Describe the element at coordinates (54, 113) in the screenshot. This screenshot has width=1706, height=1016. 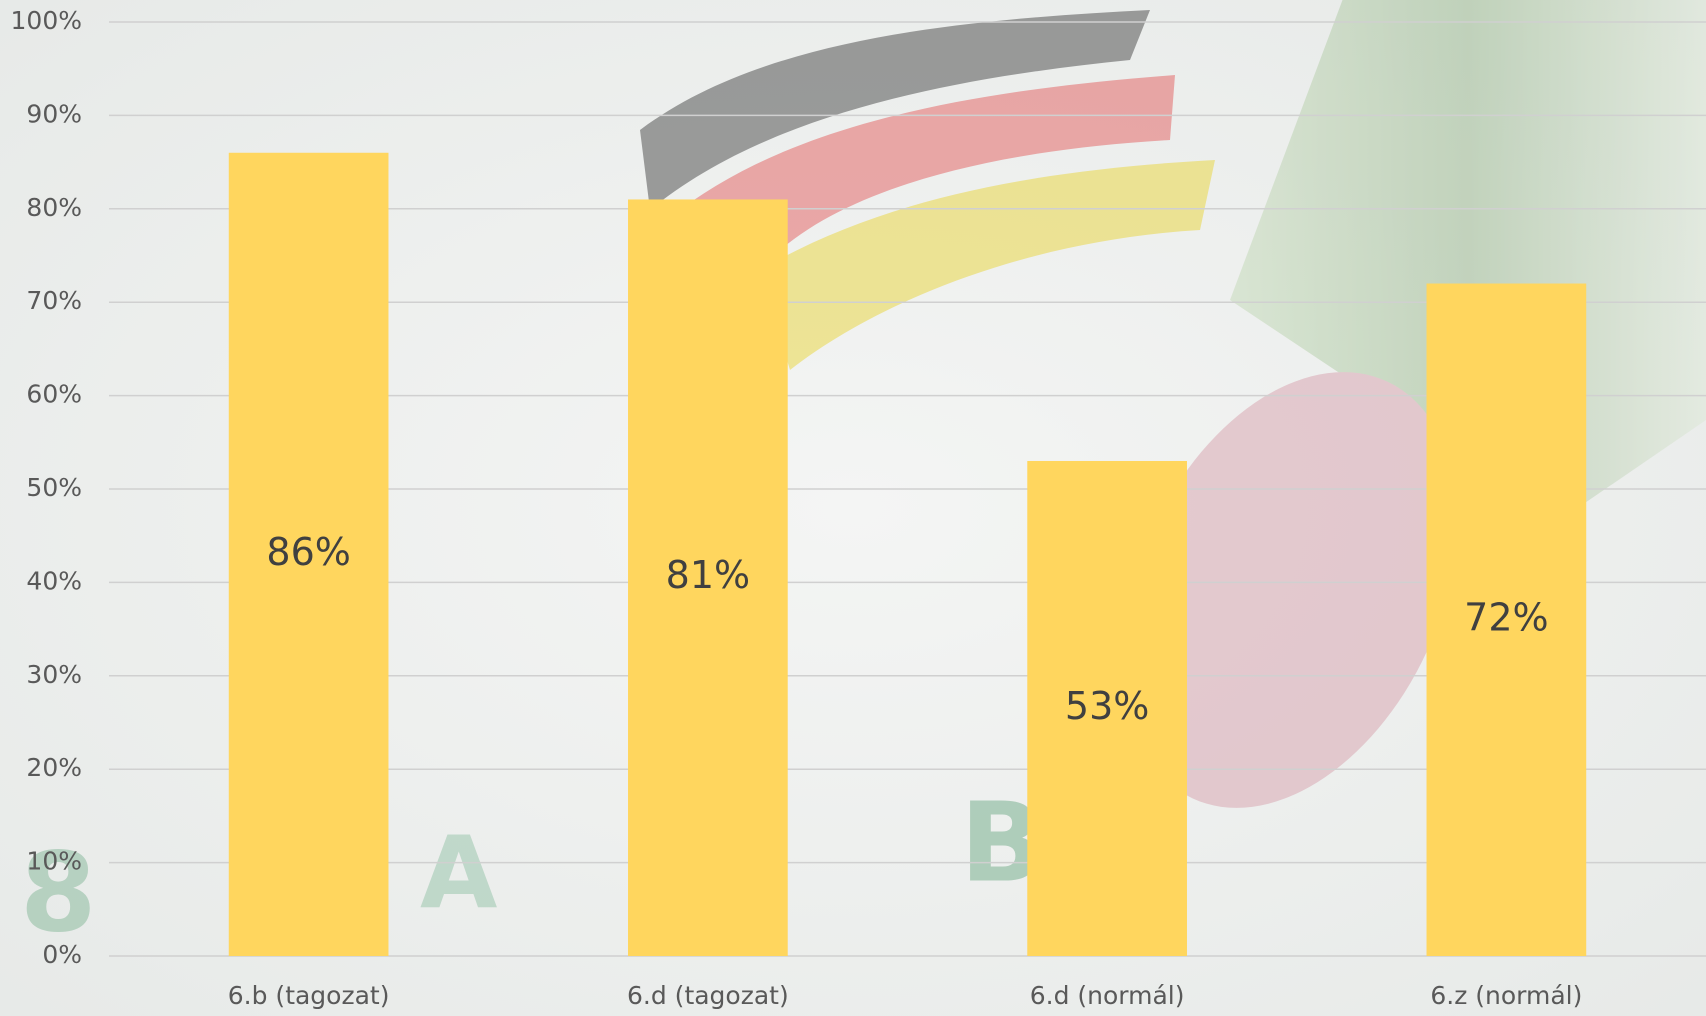
I see `y-tick-label: 90%` at that location.